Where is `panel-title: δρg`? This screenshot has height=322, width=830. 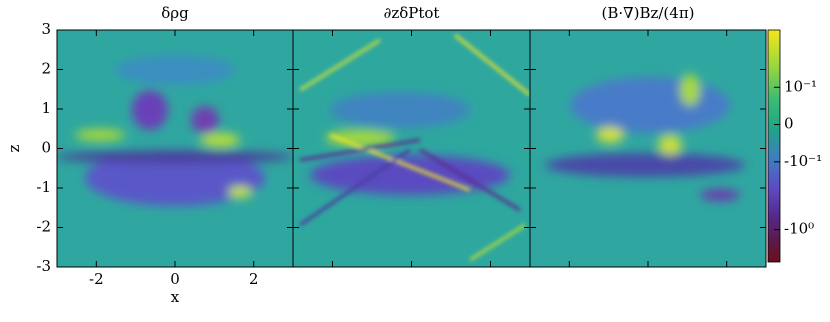 panel-title: δρg is located at coordinates (175, 13).